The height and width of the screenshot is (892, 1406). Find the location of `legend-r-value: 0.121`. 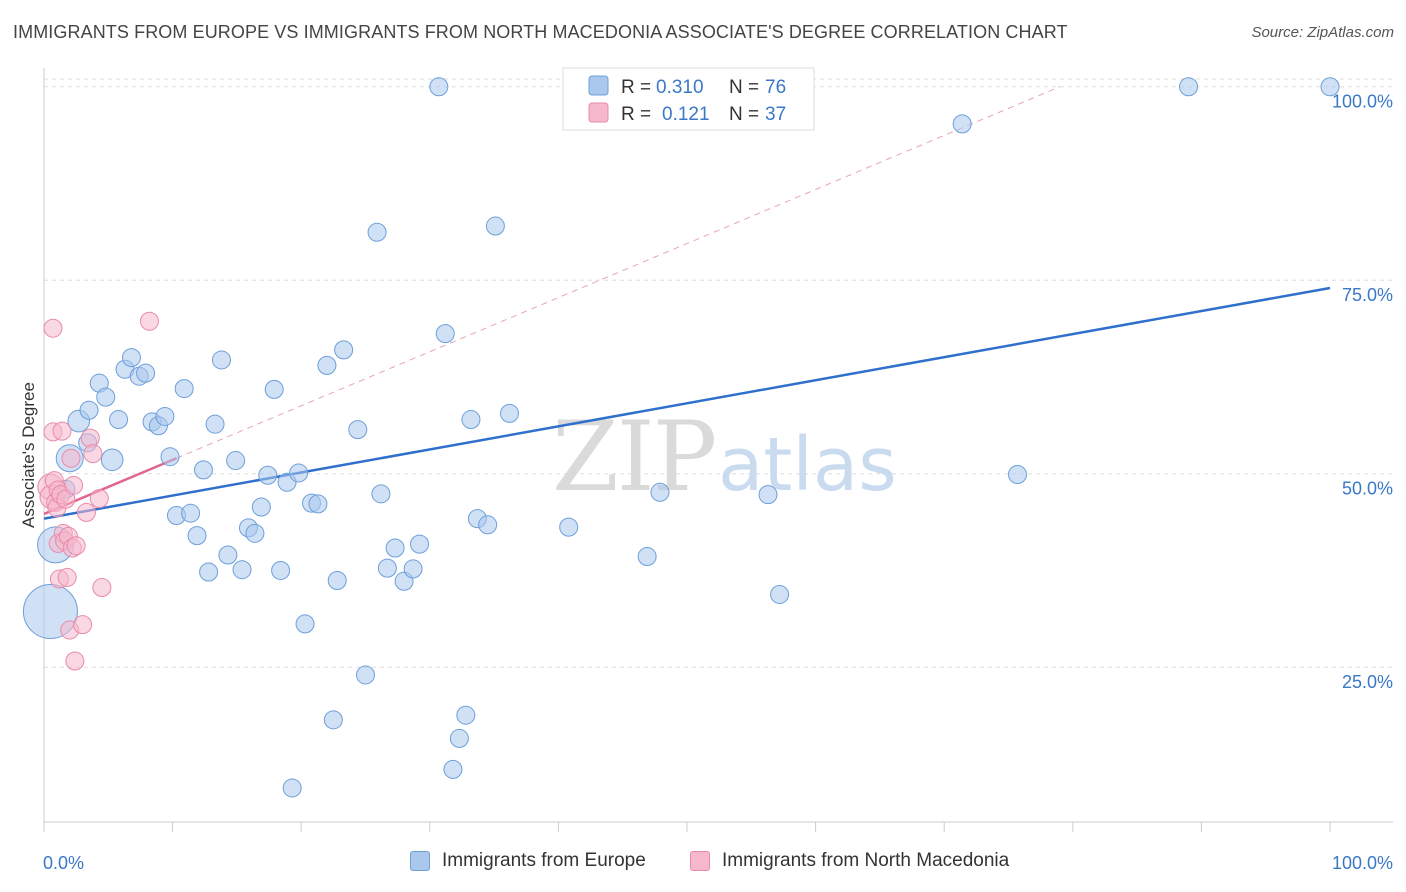

legend-r-value: 0.121 is located at coordinates (686, 114).